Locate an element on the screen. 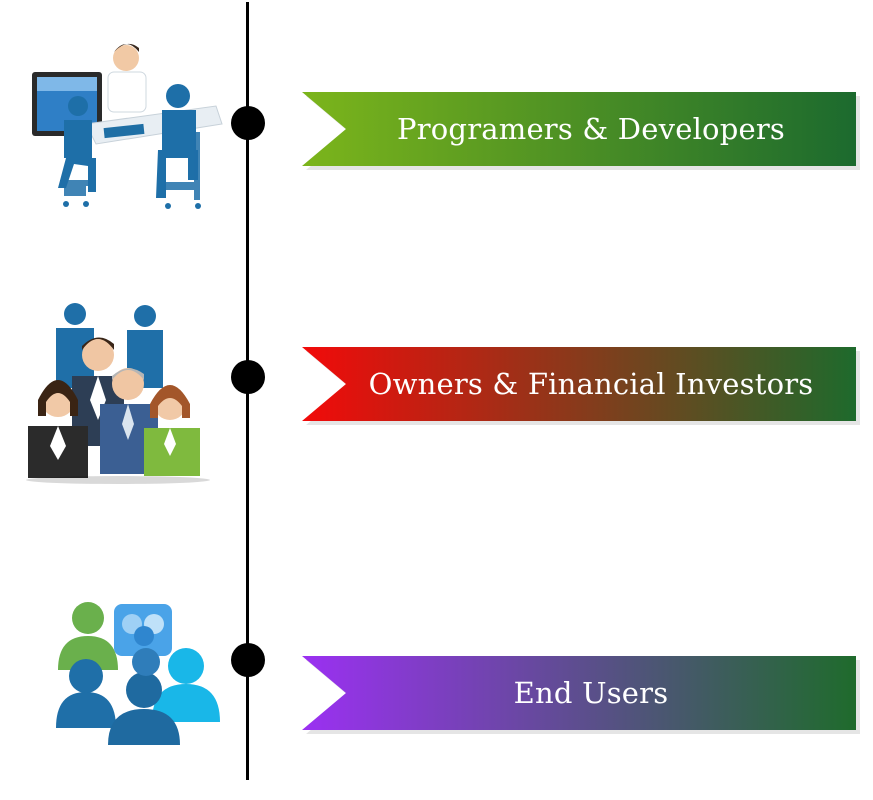 The height and width of the screenshot is (800, 873). banner-label: Programers & Developers is located at coordinates (591, 129).